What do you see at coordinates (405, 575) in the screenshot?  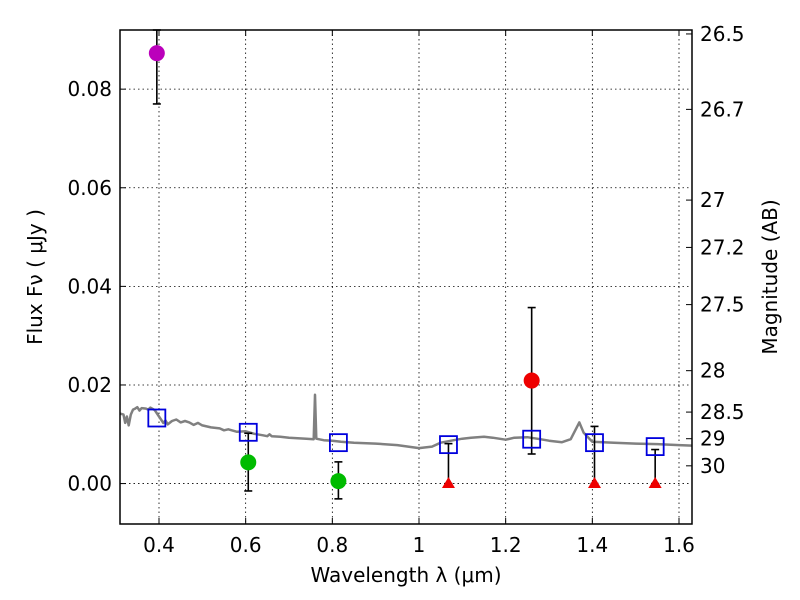 I see `x-axis-title: Wavelength λ (μm)` at bounding box center [405, 575].